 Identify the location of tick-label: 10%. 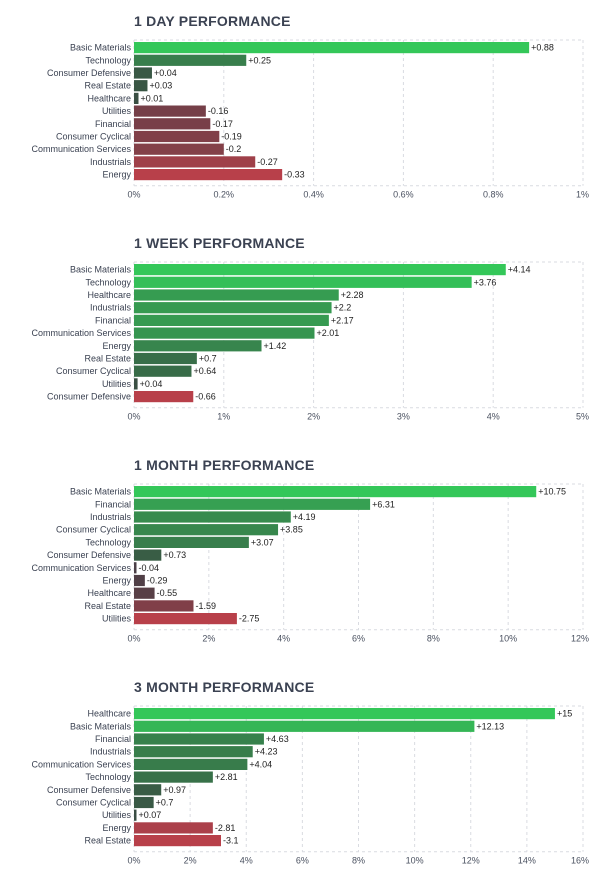
(415, 861).